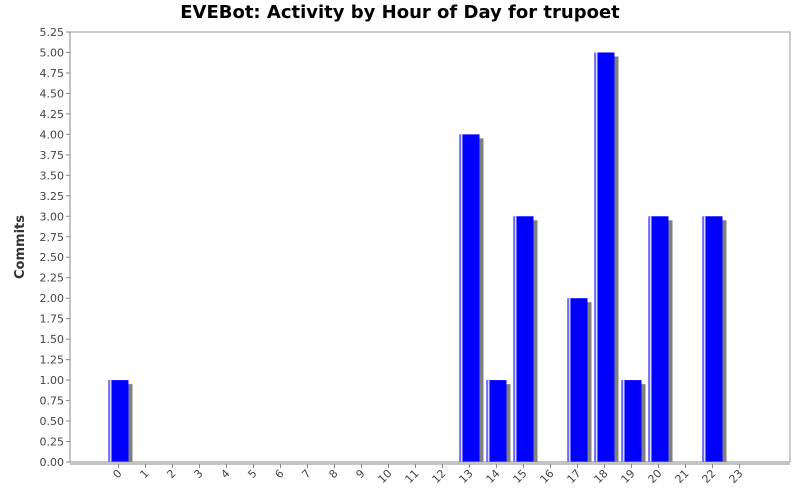 The image size is (800, 500). Describe the element at coordinates (52, 278) in the screenshot. I see `y-tick-label: 2.25` at that location.